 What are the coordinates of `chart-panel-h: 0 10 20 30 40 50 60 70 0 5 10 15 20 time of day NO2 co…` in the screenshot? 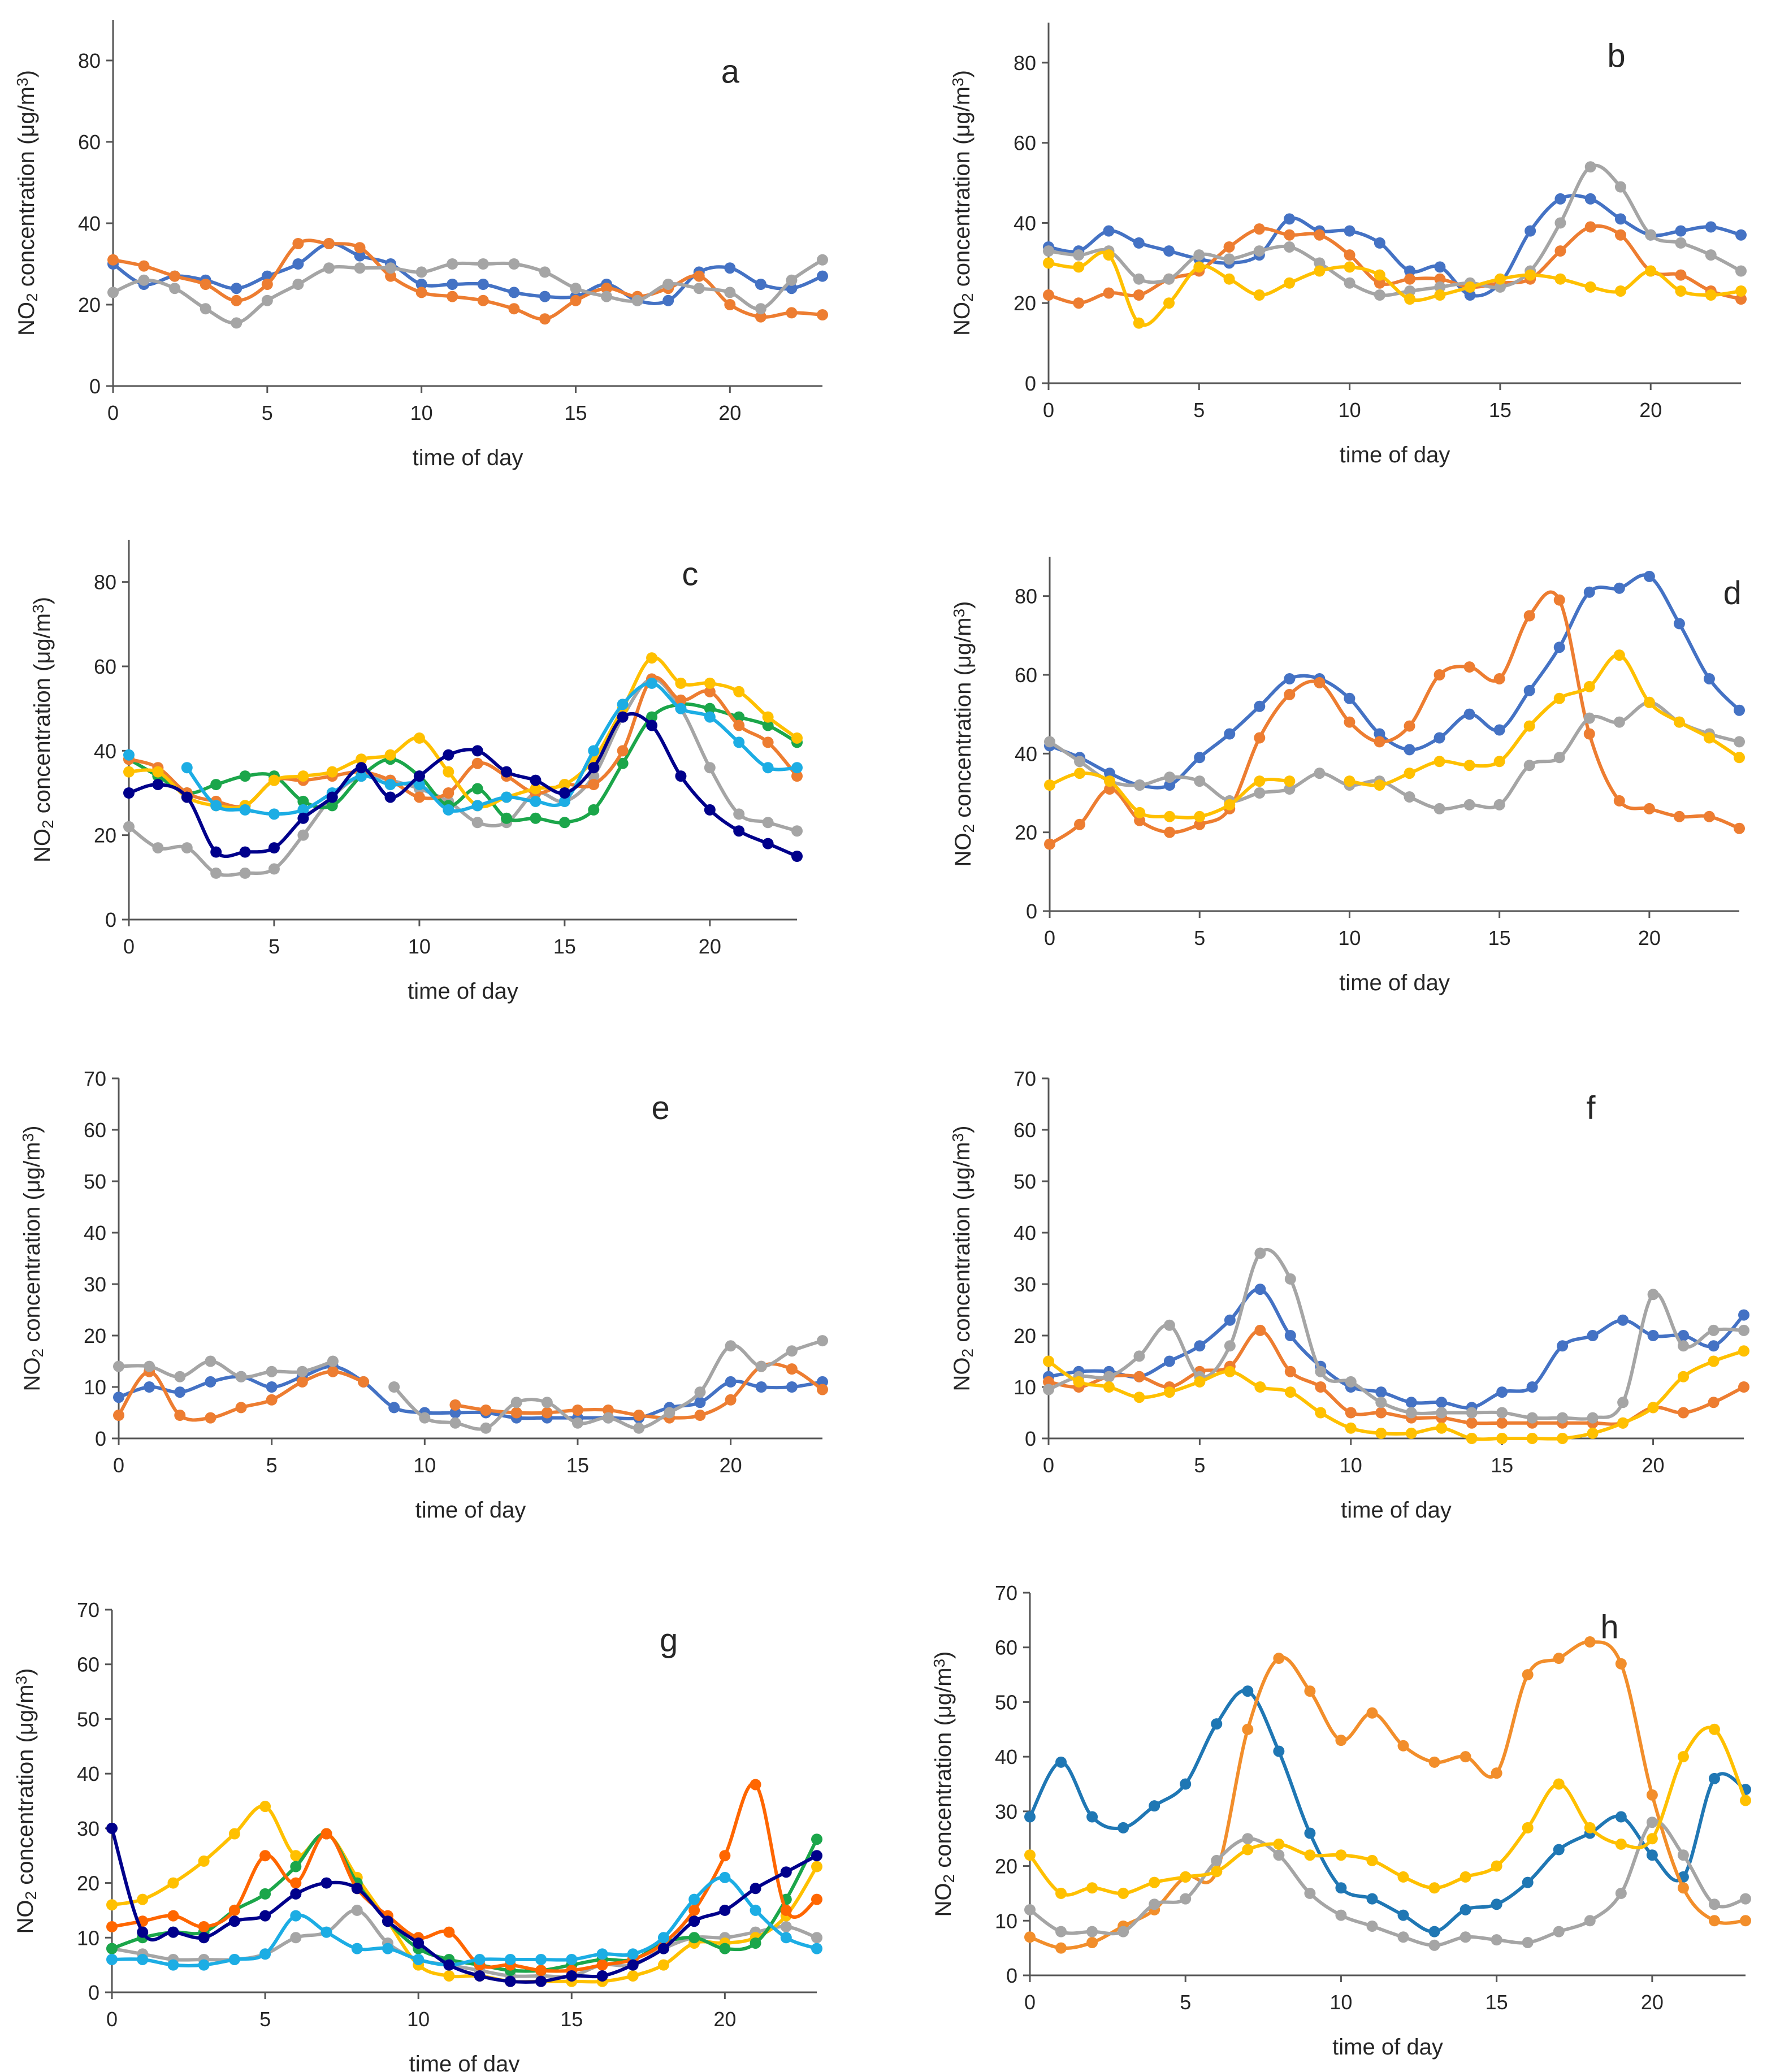 It's located at (1340, 1820).